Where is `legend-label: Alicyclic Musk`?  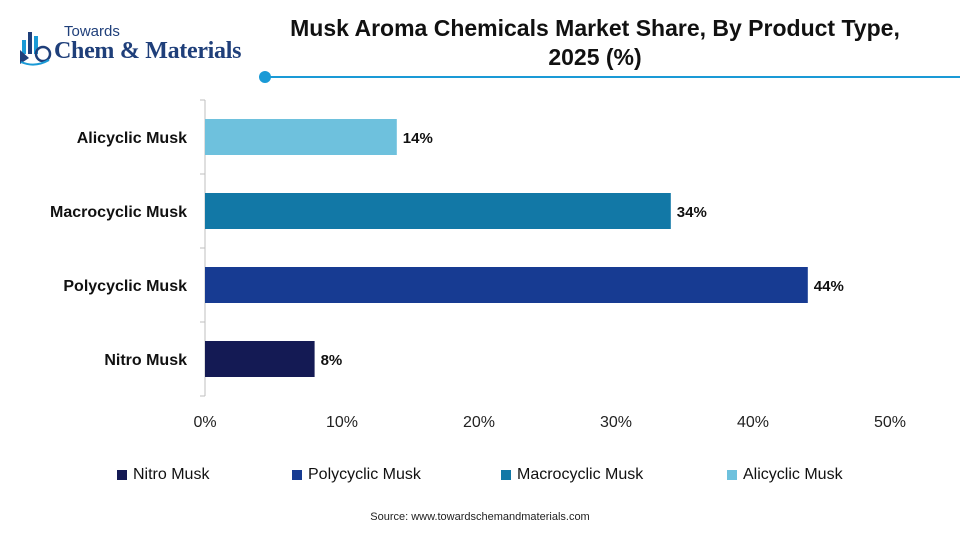 legend-label: Alicyclic Musk is located at coordinates (793, 474).